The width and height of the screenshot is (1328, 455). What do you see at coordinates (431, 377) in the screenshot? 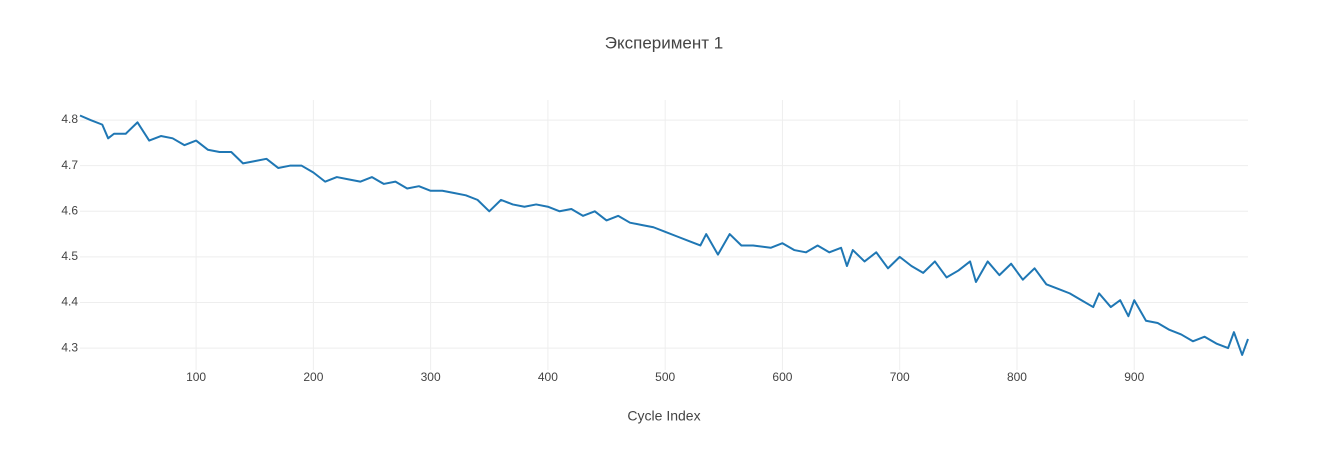
I see `x-tick-label: 300` at bounding box center [431, 377].